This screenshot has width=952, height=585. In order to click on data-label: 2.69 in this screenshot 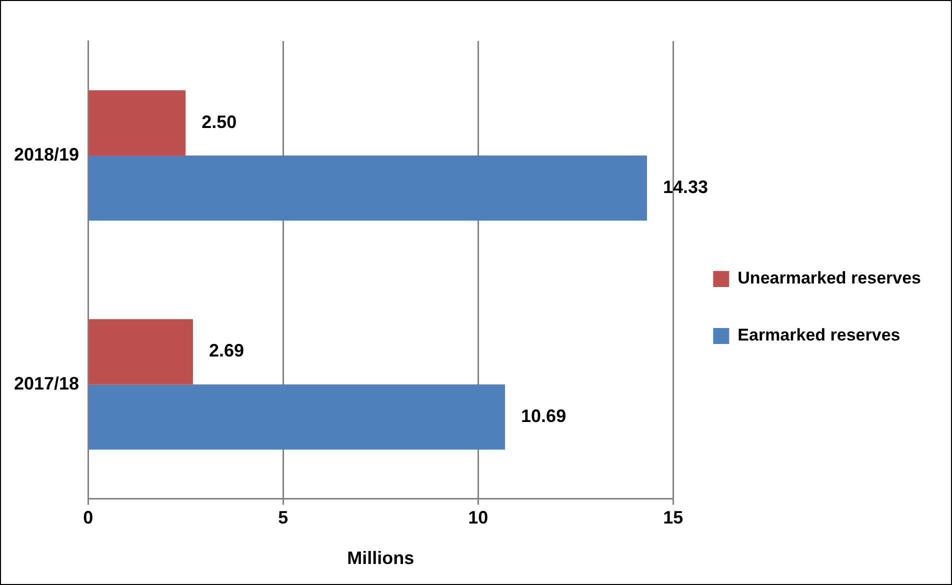, I will do `click(226, 350)`.